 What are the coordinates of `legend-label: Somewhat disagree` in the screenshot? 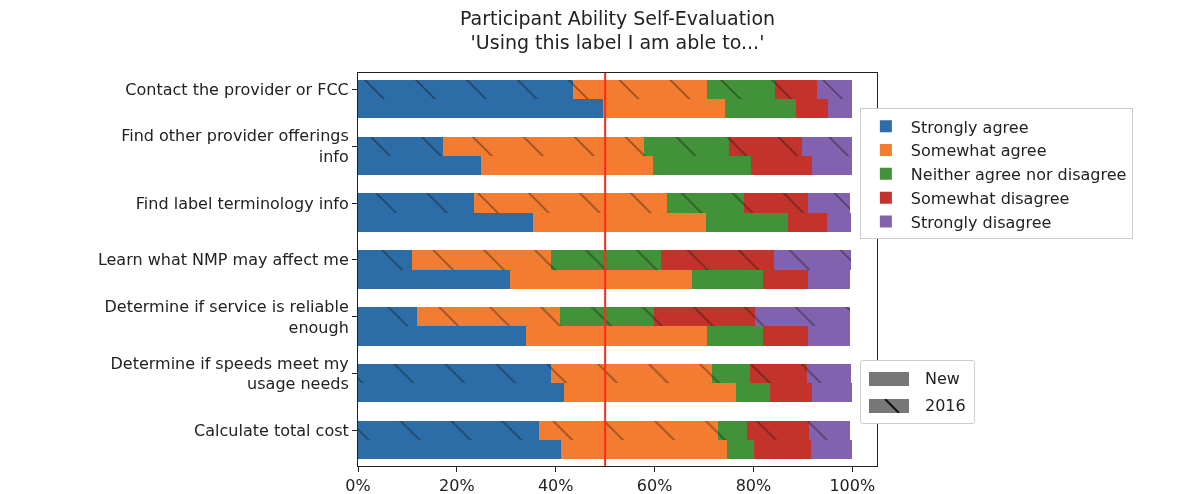 It's located at (990, 198).